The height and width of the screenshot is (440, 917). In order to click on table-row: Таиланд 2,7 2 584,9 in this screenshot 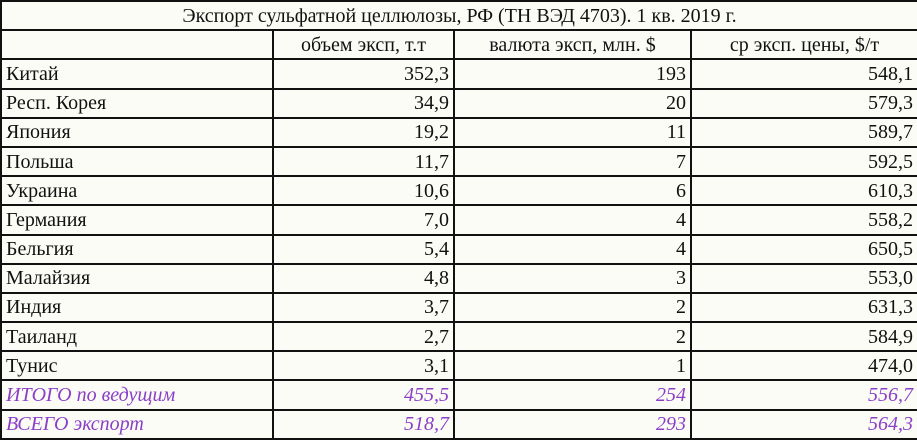, I will do `click(458, 337)`.